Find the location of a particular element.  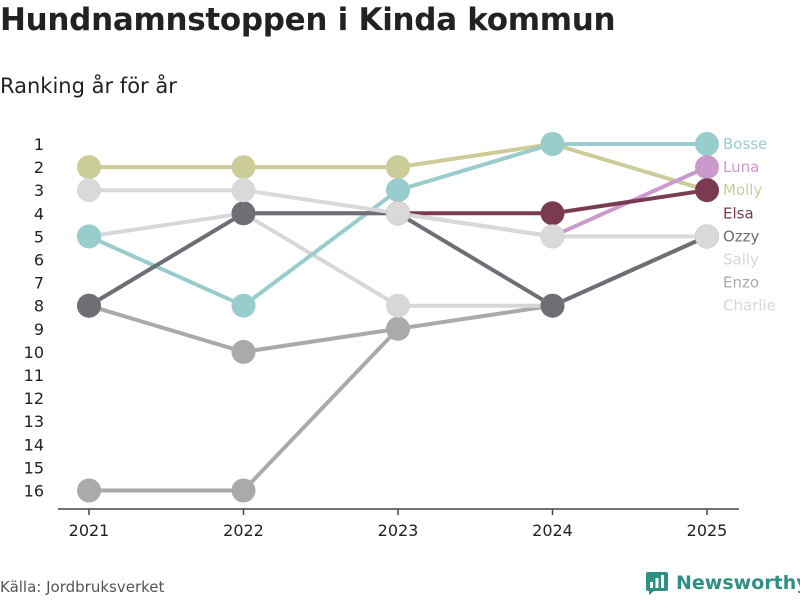

end-label-bosse: Bosse is located at coordinates (745, 144).